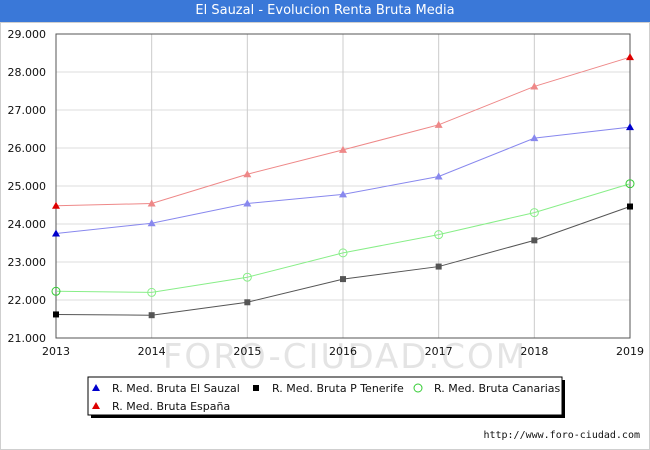  Describe the element at coordinates (343, 351) in the screenshot. I see `x-tick-label: 2016` at that location.